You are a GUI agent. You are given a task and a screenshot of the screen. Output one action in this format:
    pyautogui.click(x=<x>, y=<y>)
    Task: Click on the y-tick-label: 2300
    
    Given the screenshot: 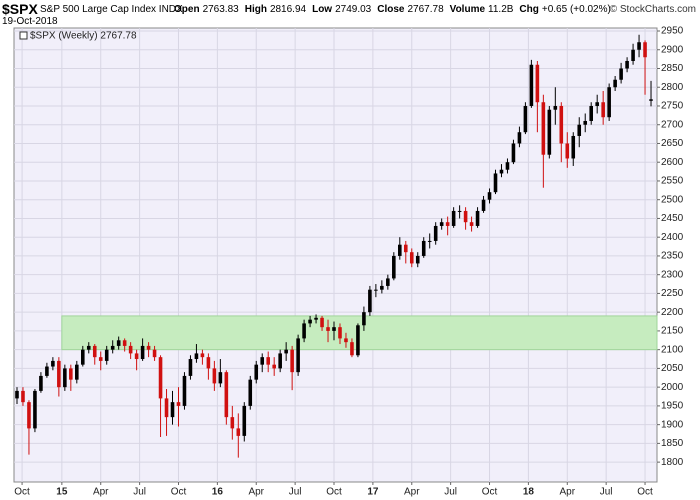 What is the action you would take?
    pyautogui.click(x=672, y=274)
    